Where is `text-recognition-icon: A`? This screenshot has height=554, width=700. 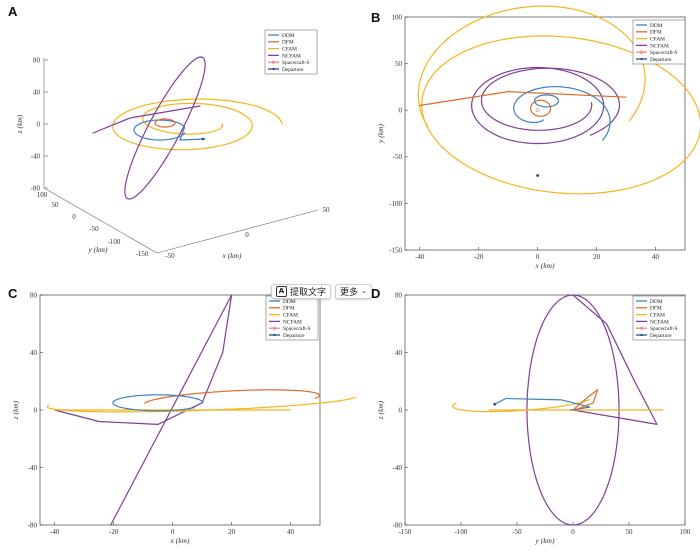 text-recognition-icon: A is located at coordinates (281, 291).